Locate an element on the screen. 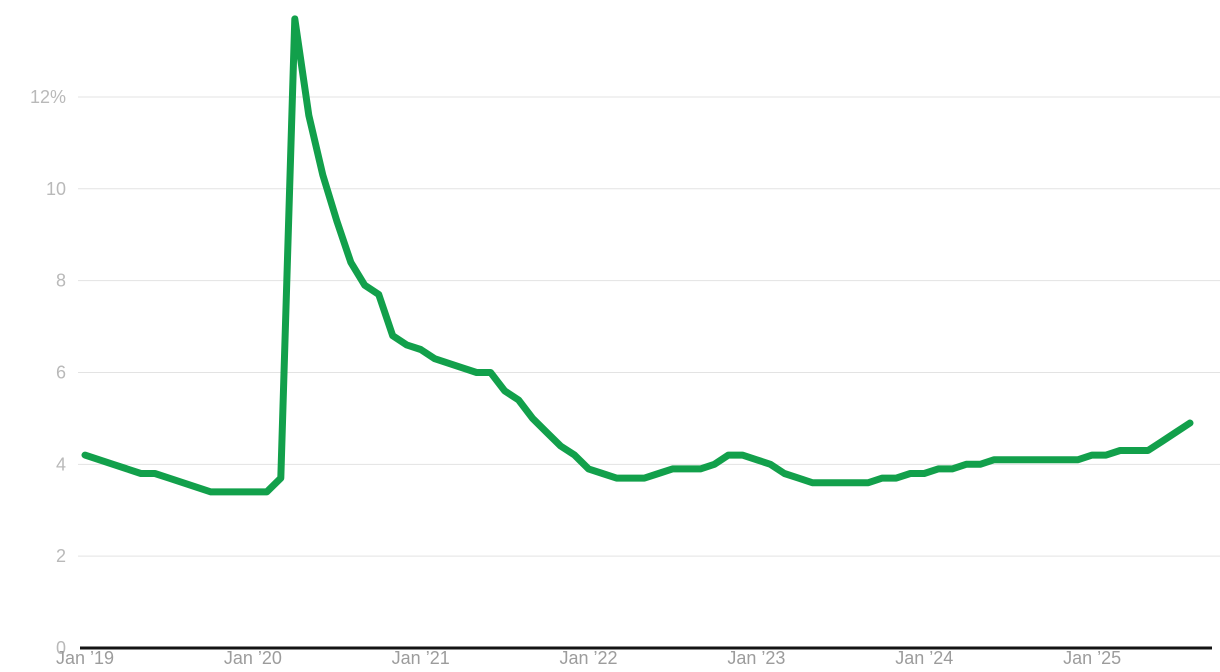 This screenshot has width=1220, height=672. y-axis-label: 6 is located at coordinates (61, 372).